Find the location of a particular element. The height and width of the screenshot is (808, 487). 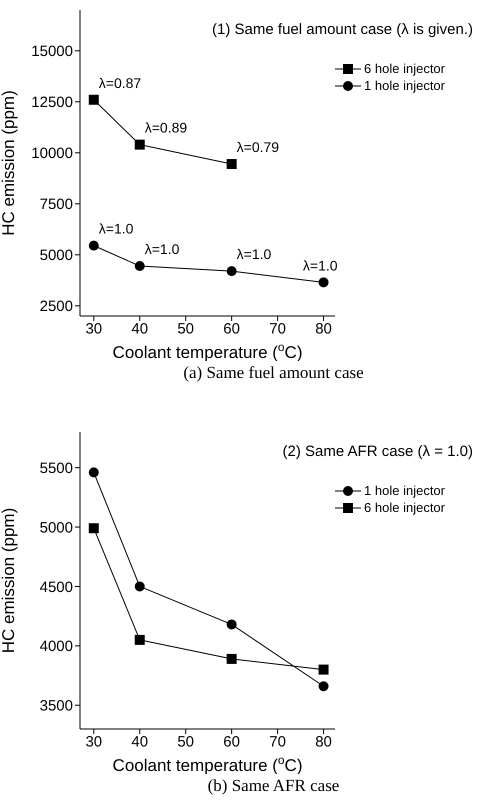

y-tick-label: 7500 is located at coordinates (56, 205).